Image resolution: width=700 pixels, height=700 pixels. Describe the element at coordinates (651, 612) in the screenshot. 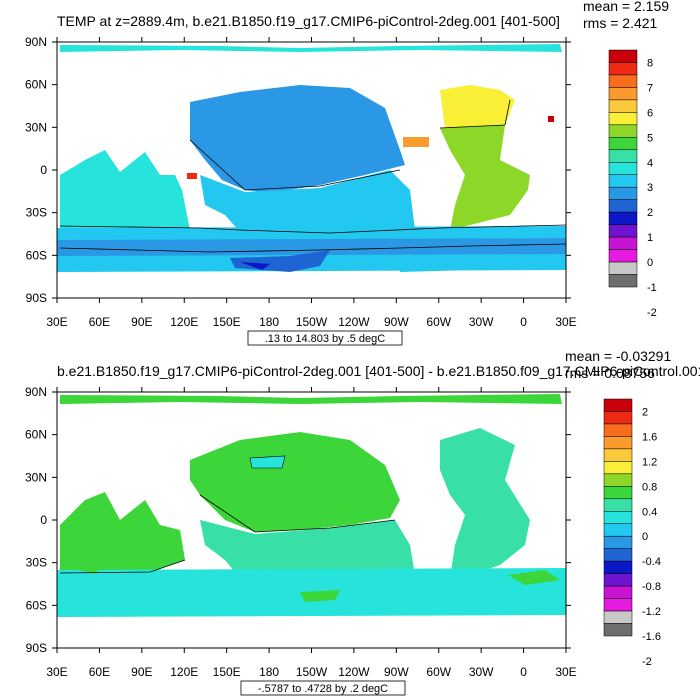

I see `colorbar-label: -1.2` at that location.